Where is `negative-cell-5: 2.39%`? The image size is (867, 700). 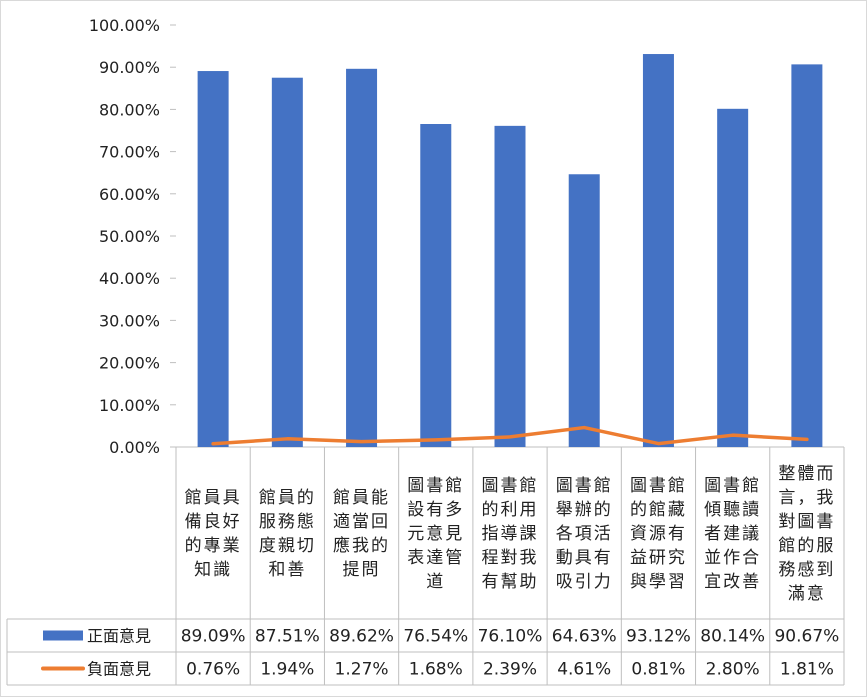
negative-cell-5: 2.39% is located at coordinates (510, 670).